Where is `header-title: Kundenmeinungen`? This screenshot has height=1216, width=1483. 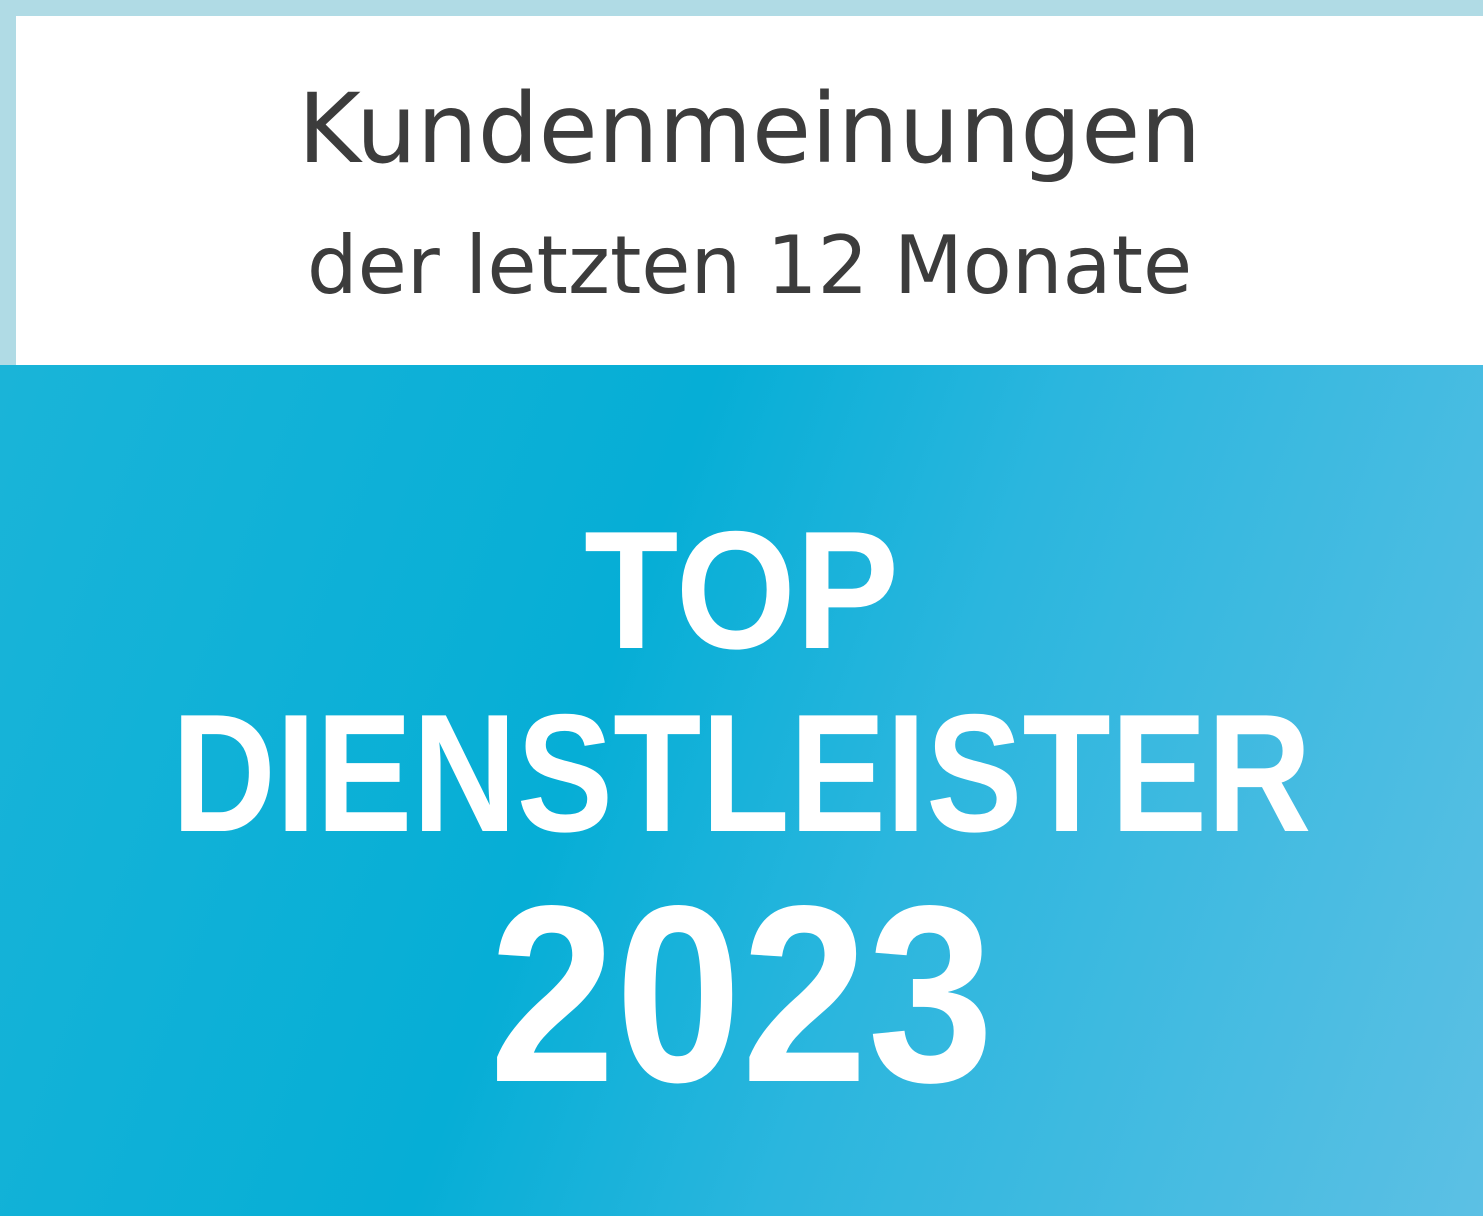
header-title: Kundenmeinungen is located at coordinates (749, 129).